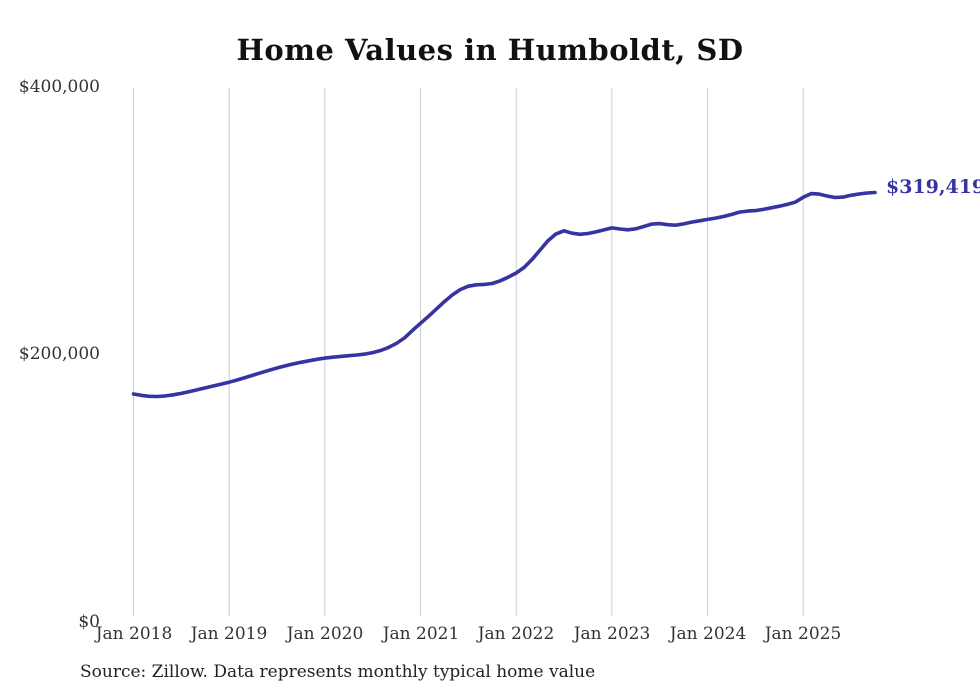 The width and height of the screenshot is (980, 699). What do you see at coordinates (134, 634) in the screenshot?
I see `x-axis-tick-jan-2018: Jan 2018` at bounding box center [134, 634].